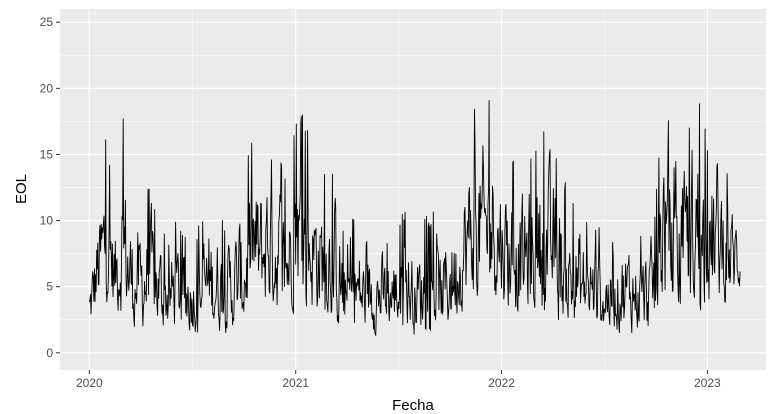  Describe the element at coordinates (47, 22) in the screenshot. I see `y-tick-label: 25` at that location.